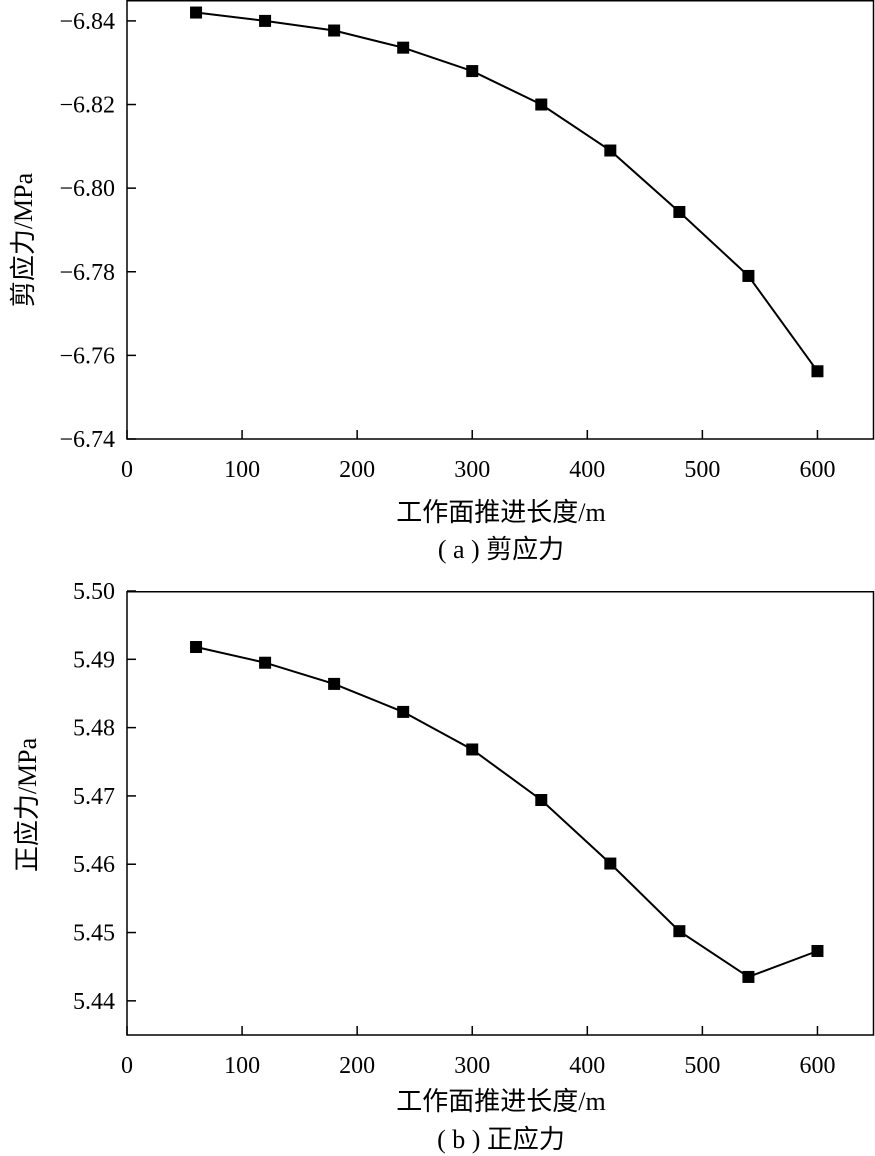 This screenshot has height=1156, width=875. I want to click on shear-x-tick-label: 500, so click(702, 470).